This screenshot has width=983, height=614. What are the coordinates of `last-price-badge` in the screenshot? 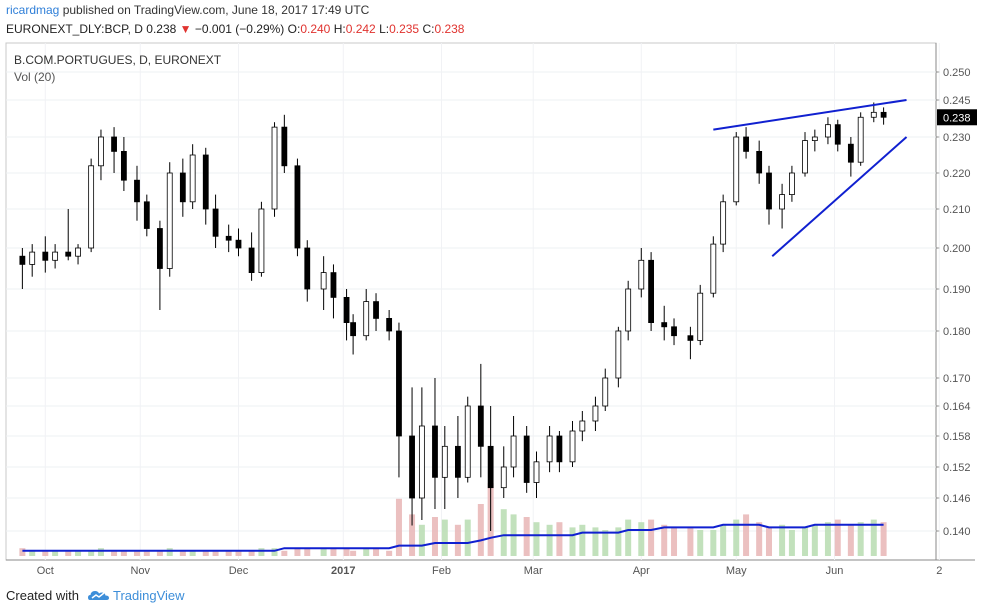 It's located at (957, 117).